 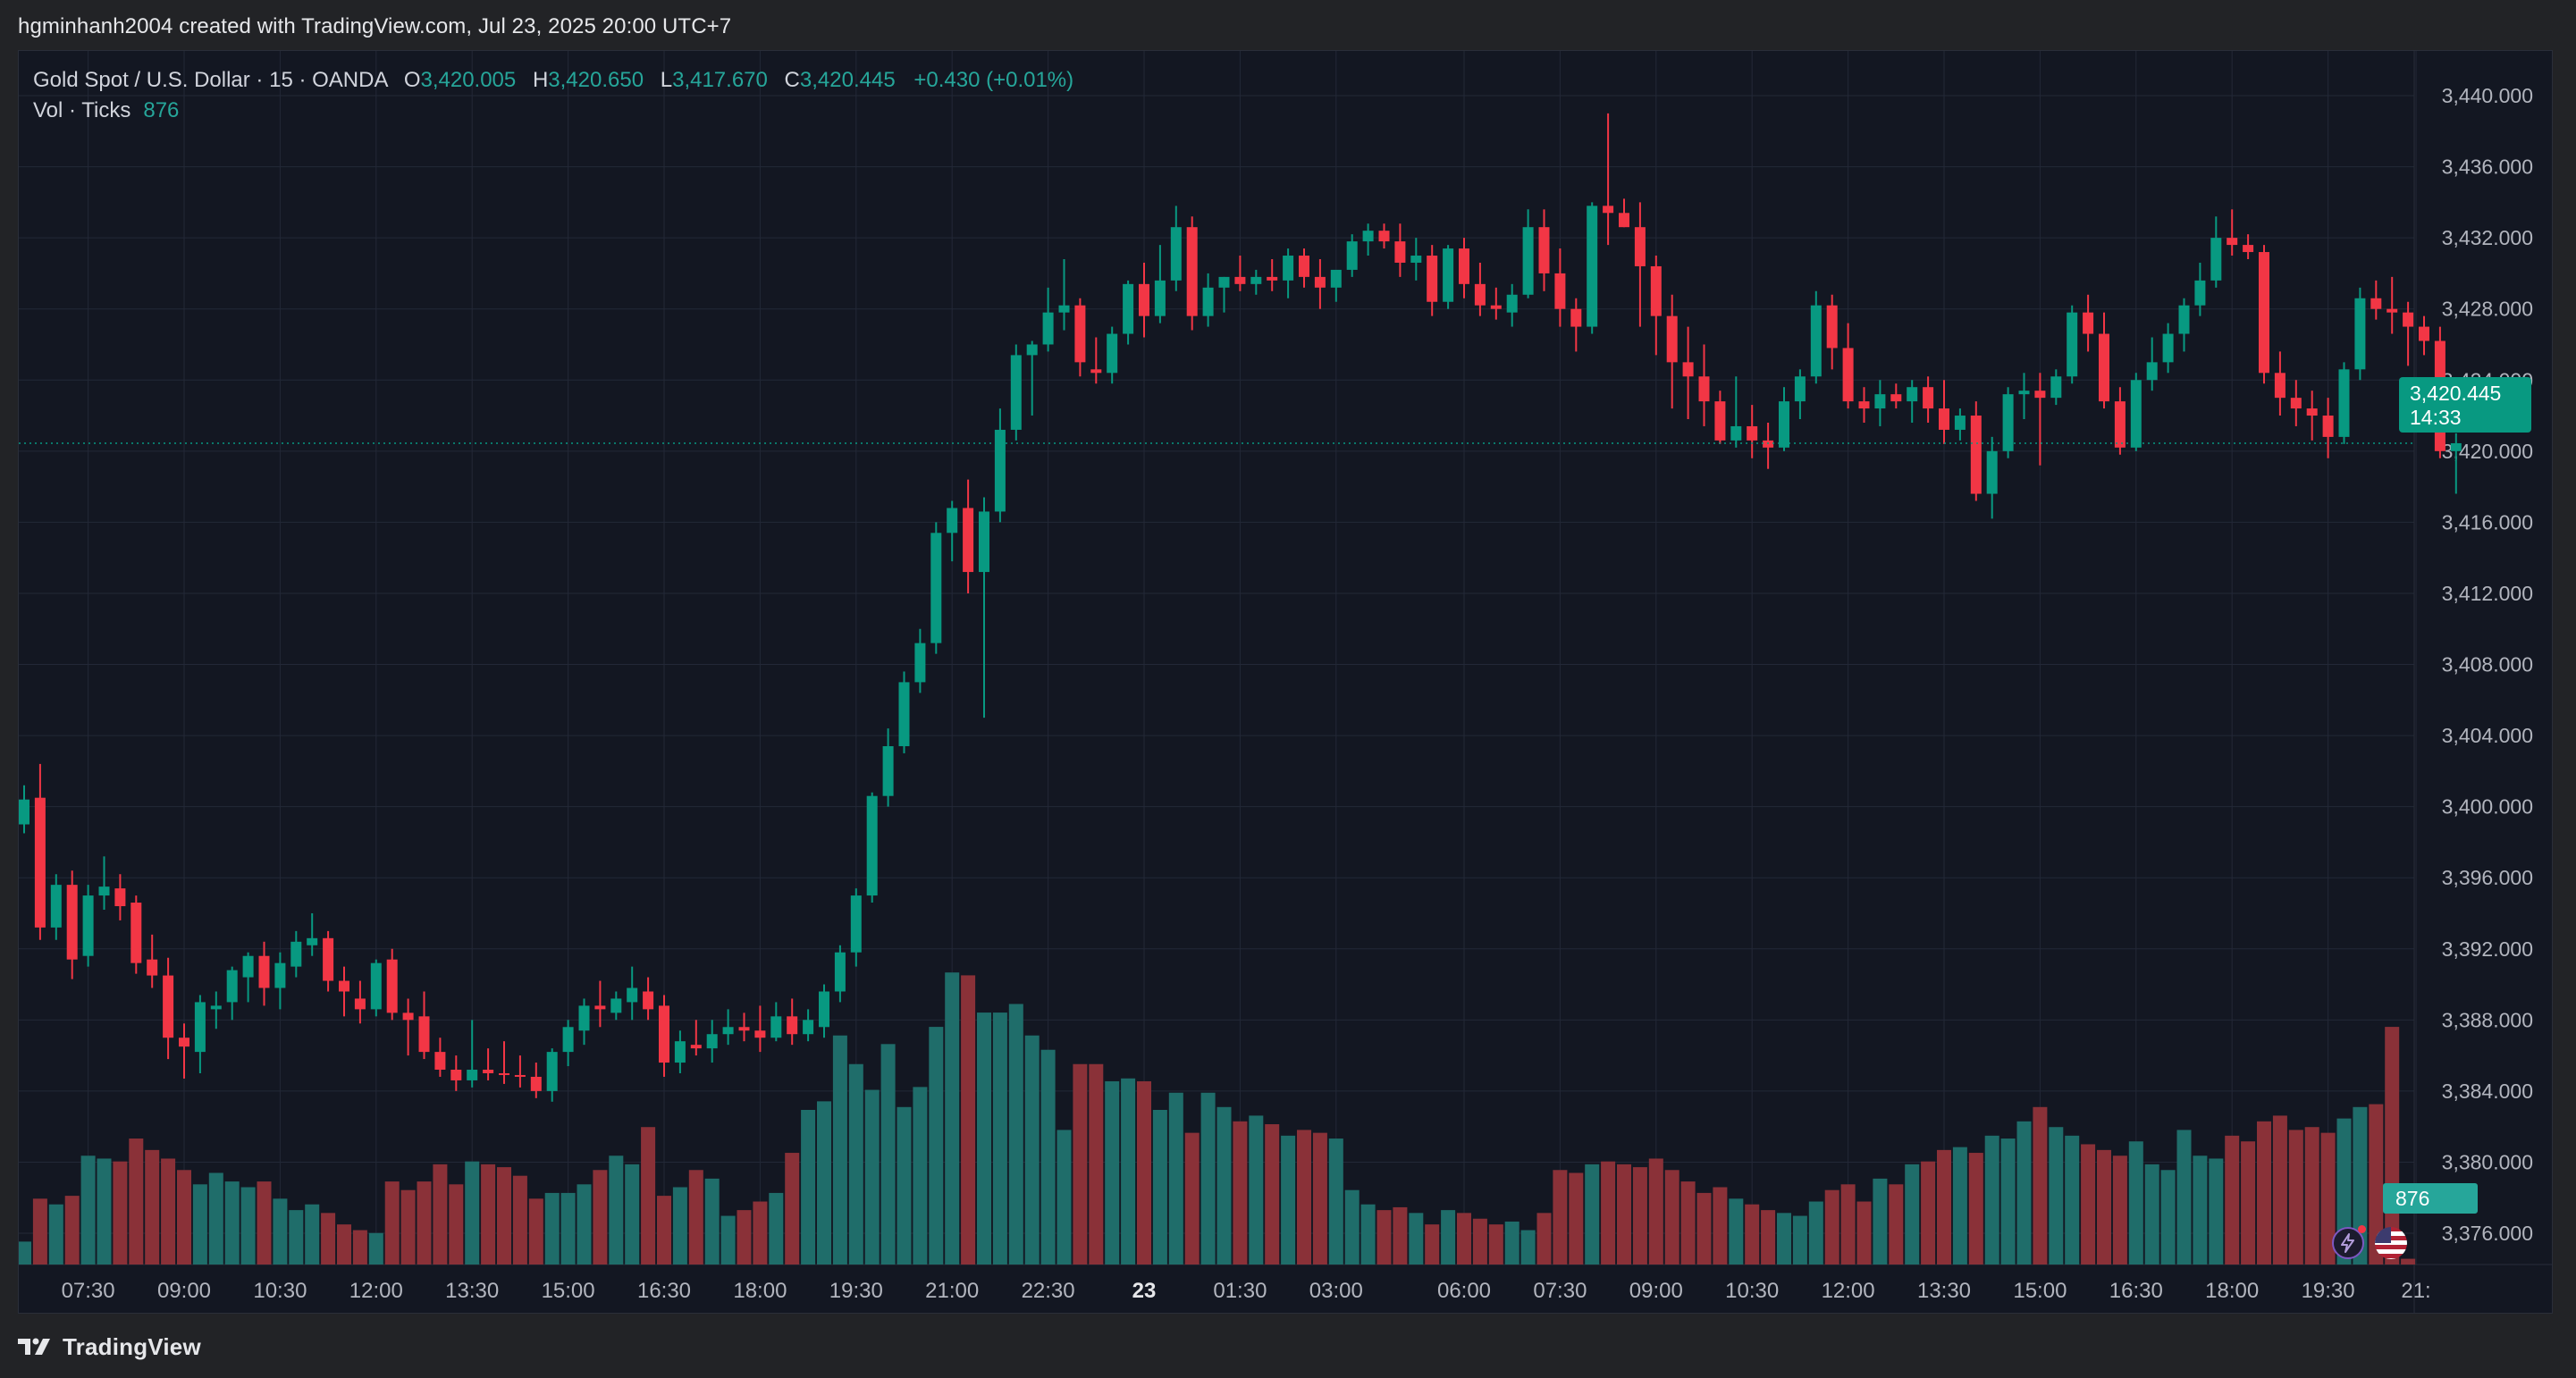 I want to click on lightning-icon, so click(x=2349, y=1242).